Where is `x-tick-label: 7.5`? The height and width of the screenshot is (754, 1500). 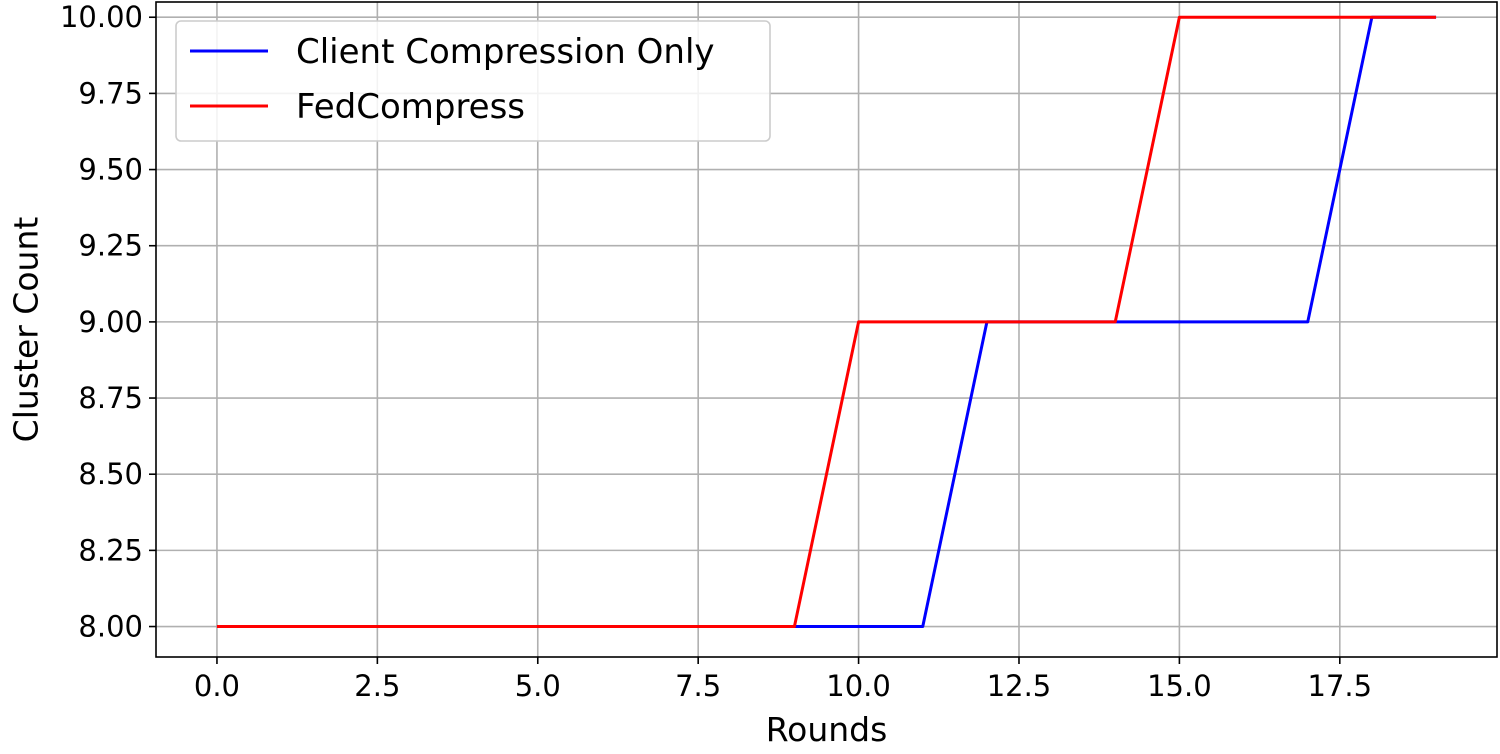
x-tick-label: 7.5 is located at coordinates (698, 686).